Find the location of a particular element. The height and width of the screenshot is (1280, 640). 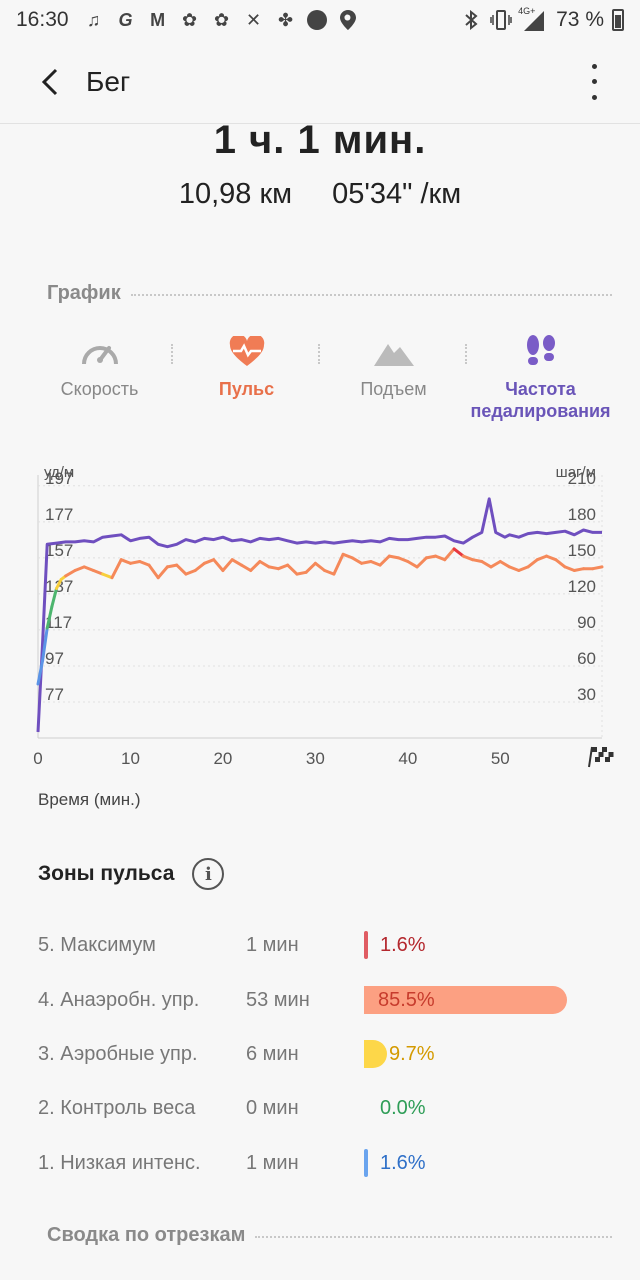

info-button: i is located at coordinates (208, 874).